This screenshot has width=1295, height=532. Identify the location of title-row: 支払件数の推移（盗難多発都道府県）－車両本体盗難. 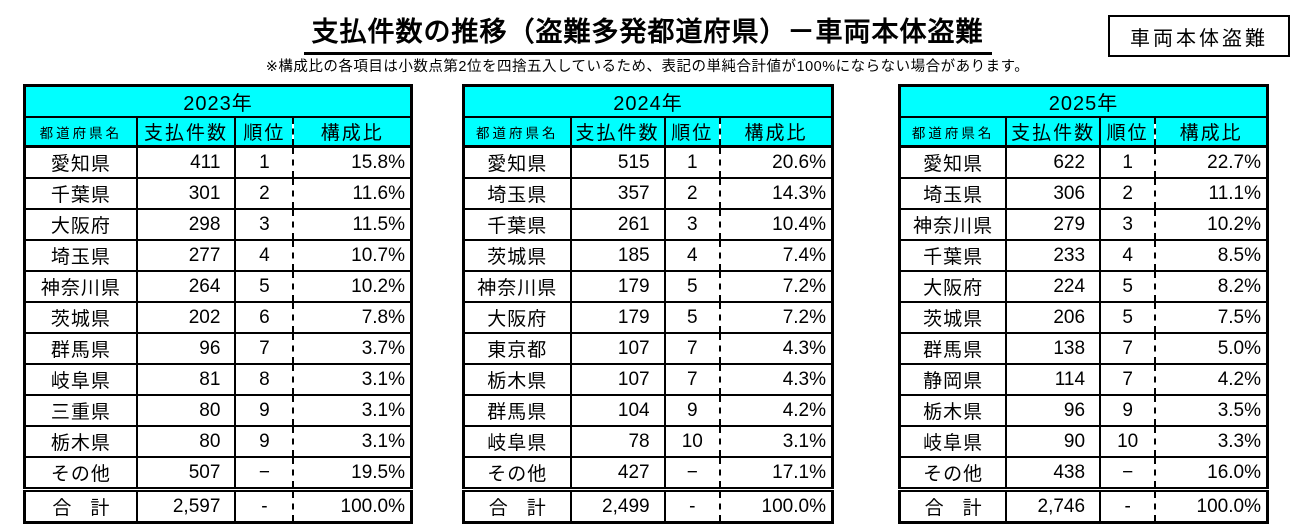
(647, 32).